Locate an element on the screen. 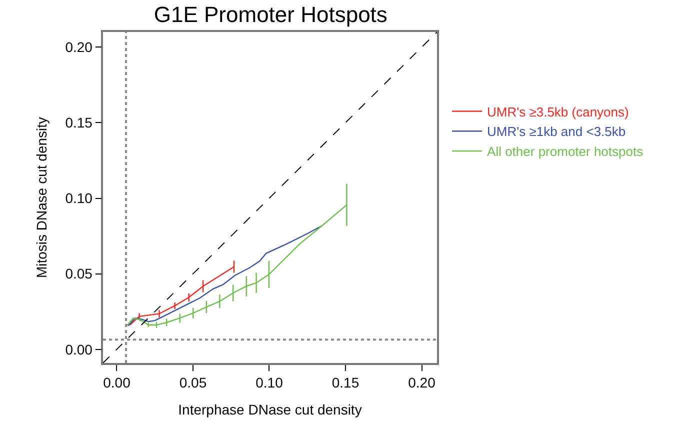 The width and height of the screenshot is (694, 436). y-tick-label: 0.15 is located at coordinates (79, 122).